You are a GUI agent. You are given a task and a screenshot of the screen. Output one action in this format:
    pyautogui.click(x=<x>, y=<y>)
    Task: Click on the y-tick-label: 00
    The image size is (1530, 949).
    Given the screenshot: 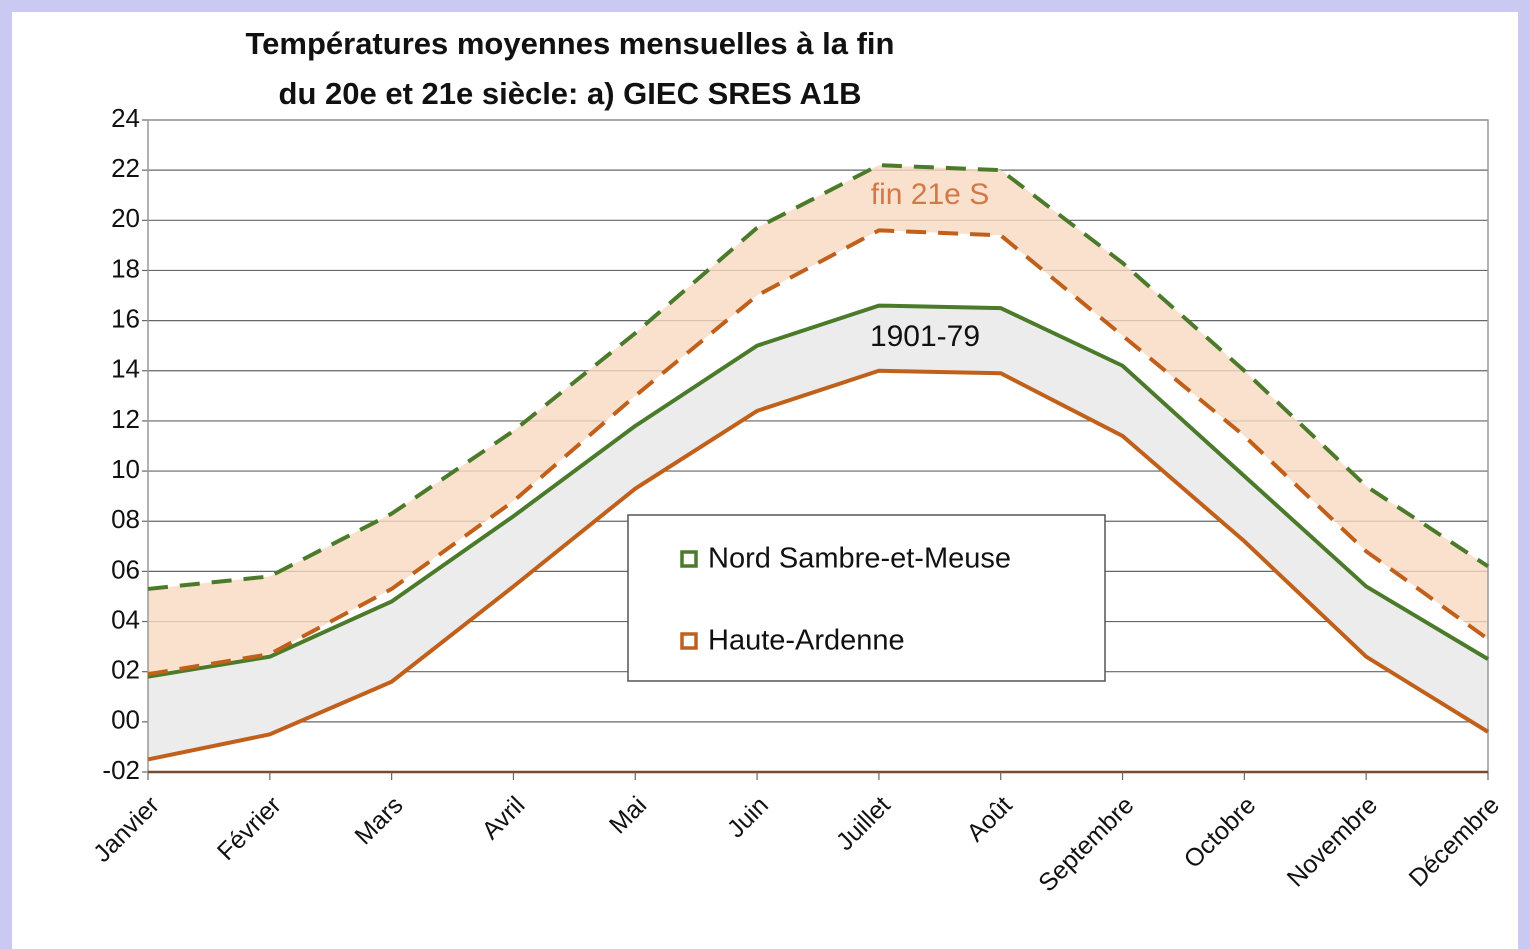 What is the action you would take?
    pyautogui.click(x=125, y=720)
    